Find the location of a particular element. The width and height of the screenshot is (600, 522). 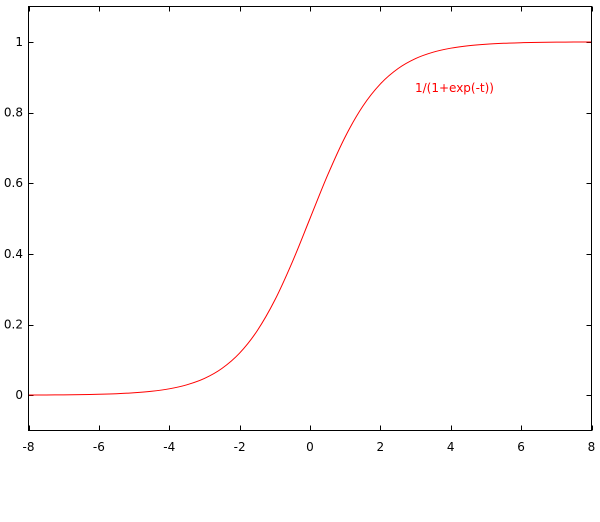

x-tick-label: 8 is located at coordinates (592, 447).